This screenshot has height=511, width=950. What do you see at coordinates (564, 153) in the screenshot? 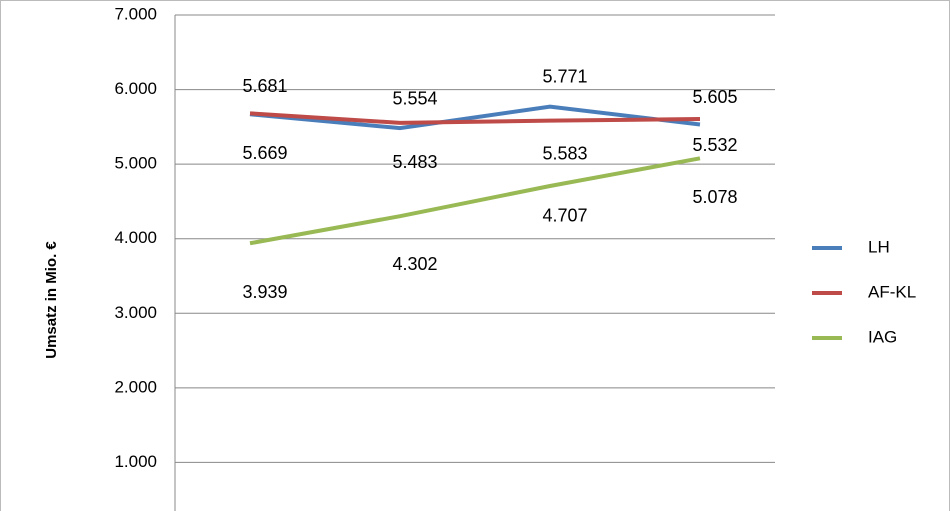
I see `value-label: 5.583` at bounding box center [564, 153].